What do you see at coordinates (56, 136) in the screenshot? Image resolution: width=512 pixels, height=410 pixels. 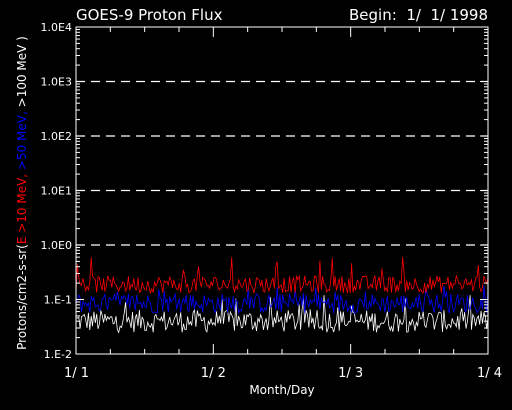 I see `y-tick-label-4: 1.0E2` at bounding box center [56, 136].